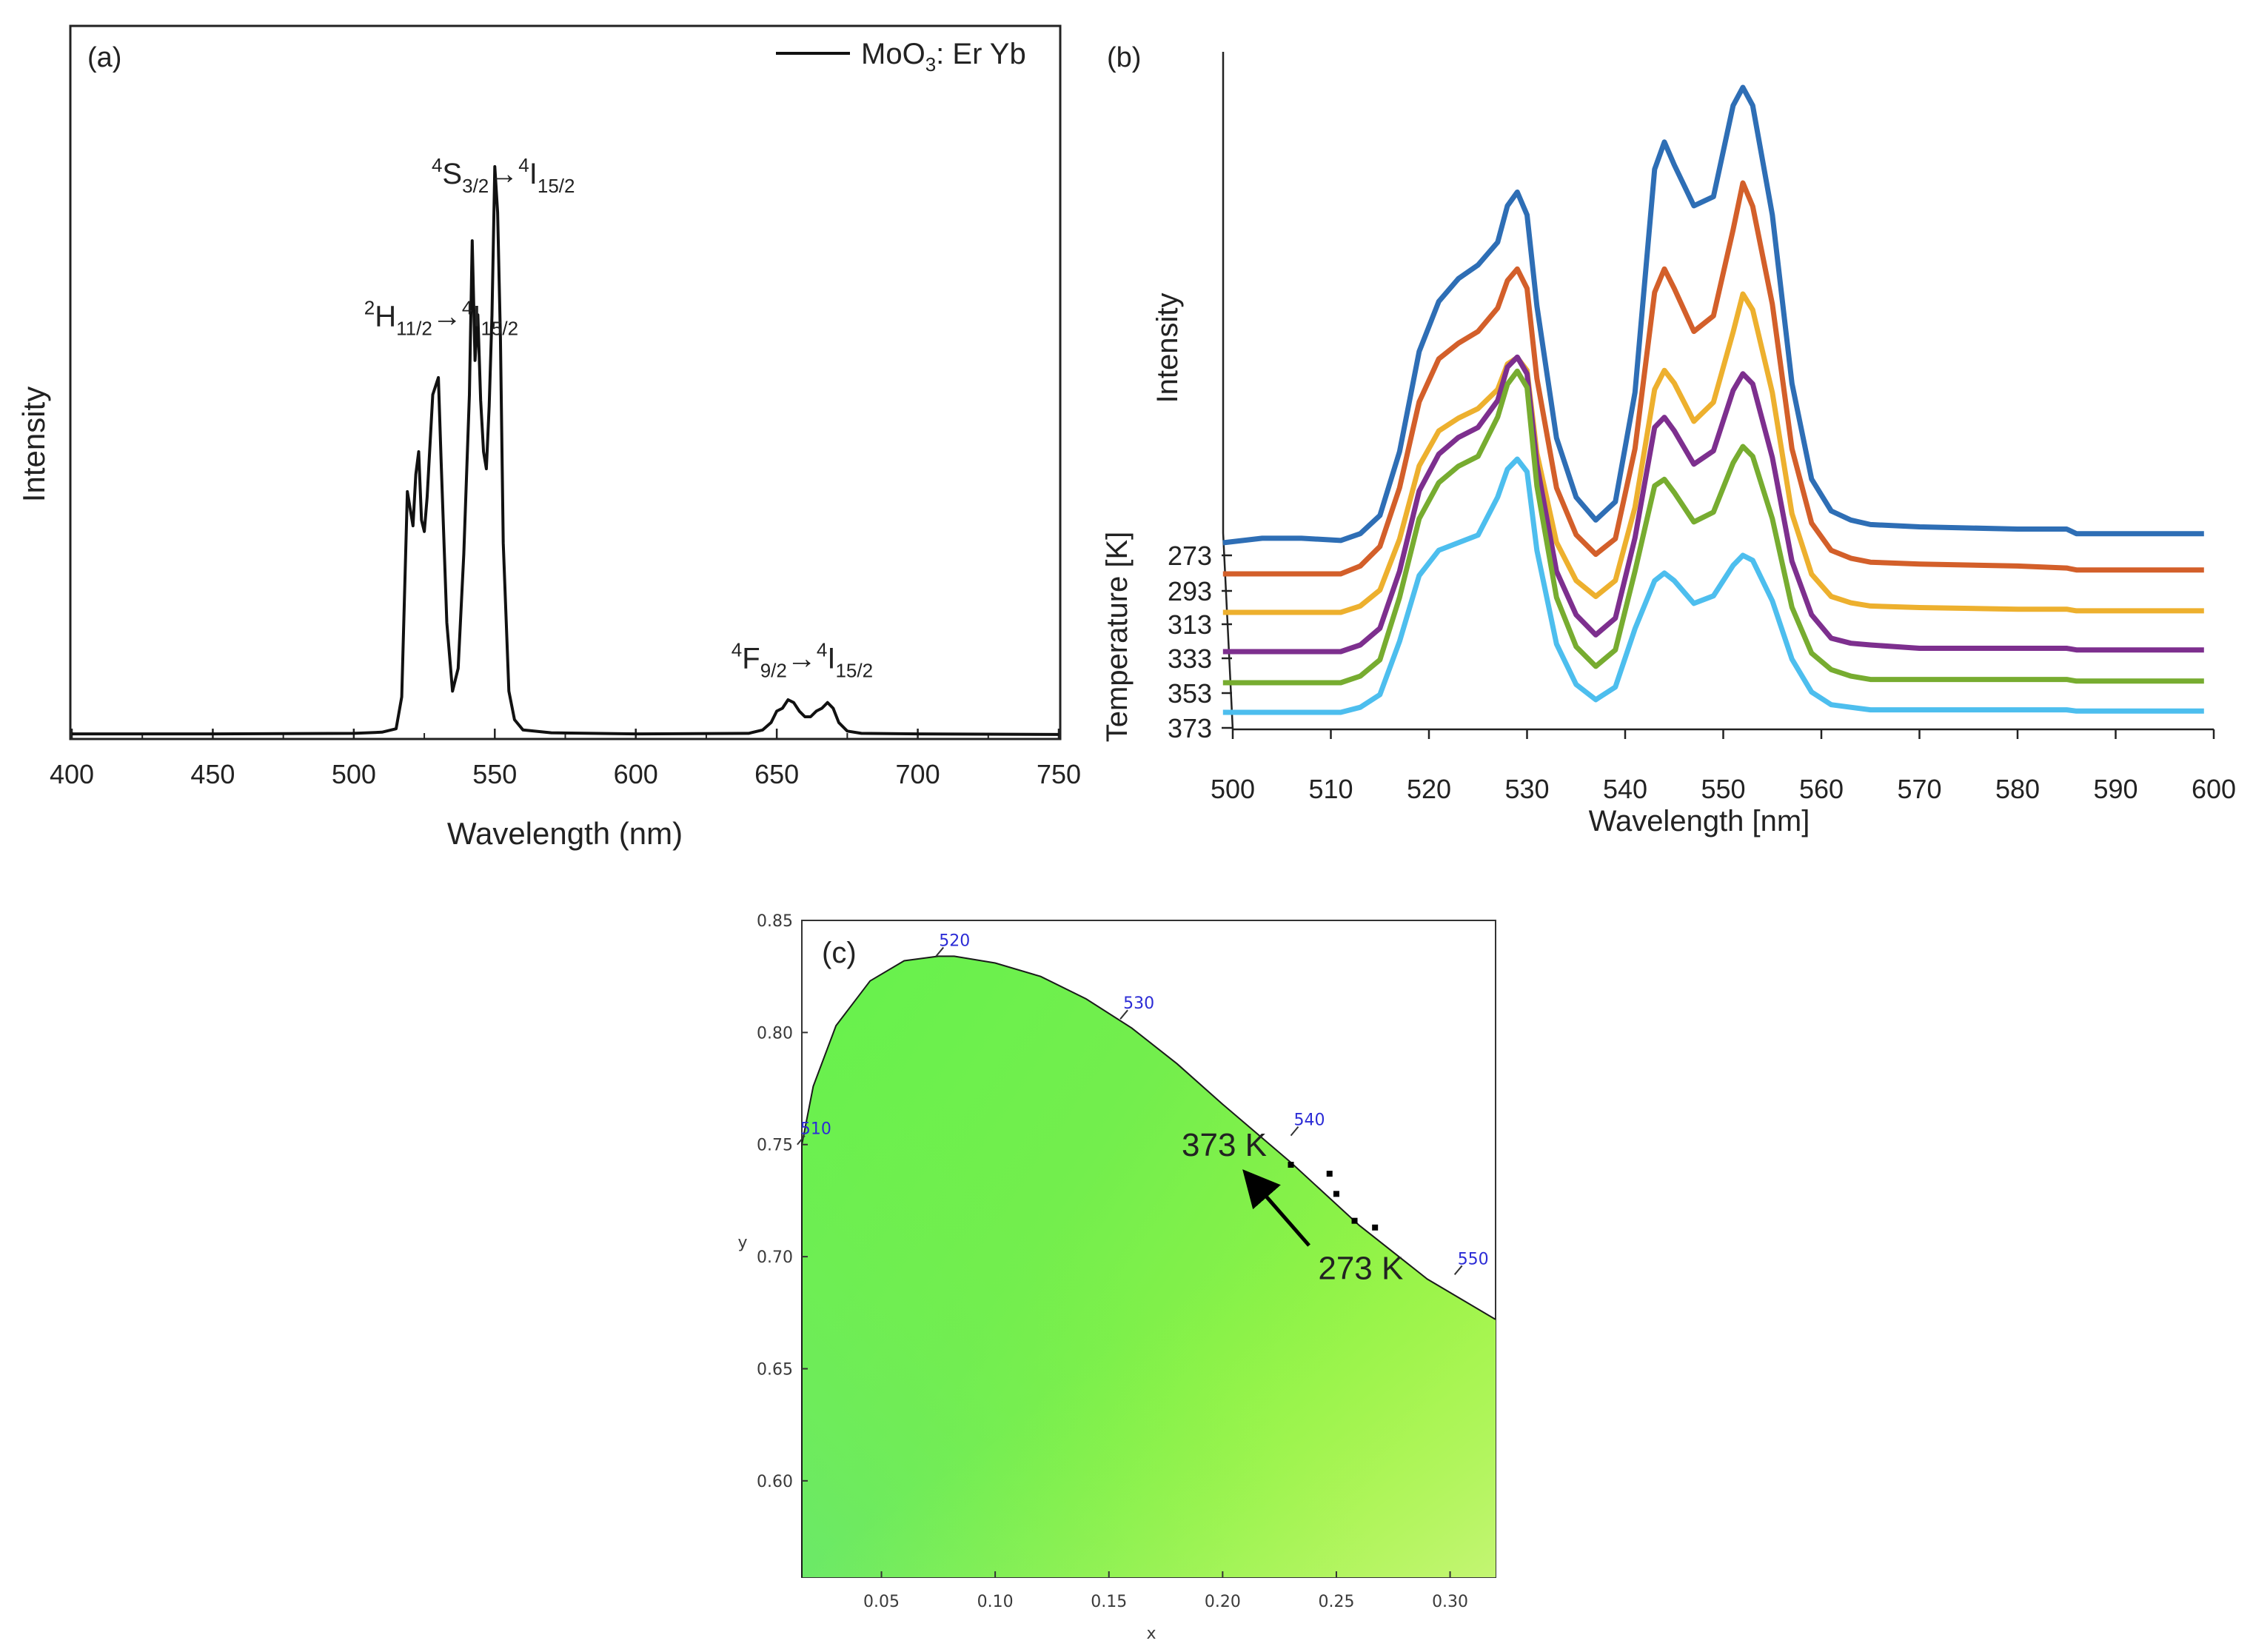 The image size is (2253, 1652). Describe the element at coordinates (775, 921) in the screenshot. I see `panel-c-y-tick-label: 0.85` at that location.